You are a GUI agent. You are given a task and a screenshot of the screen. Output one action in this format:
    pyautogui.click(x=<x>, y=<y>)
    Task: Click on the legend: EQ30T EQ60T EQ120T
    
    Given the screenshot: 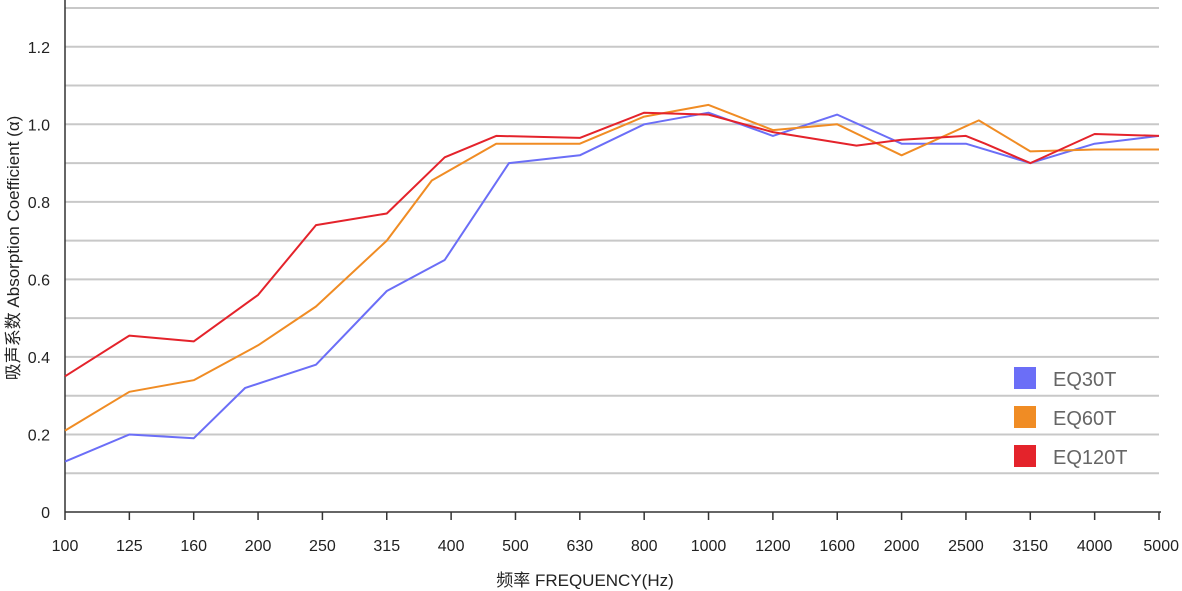 What is the action you would take?
    pyautogui.click(x=1070, y=418)
    